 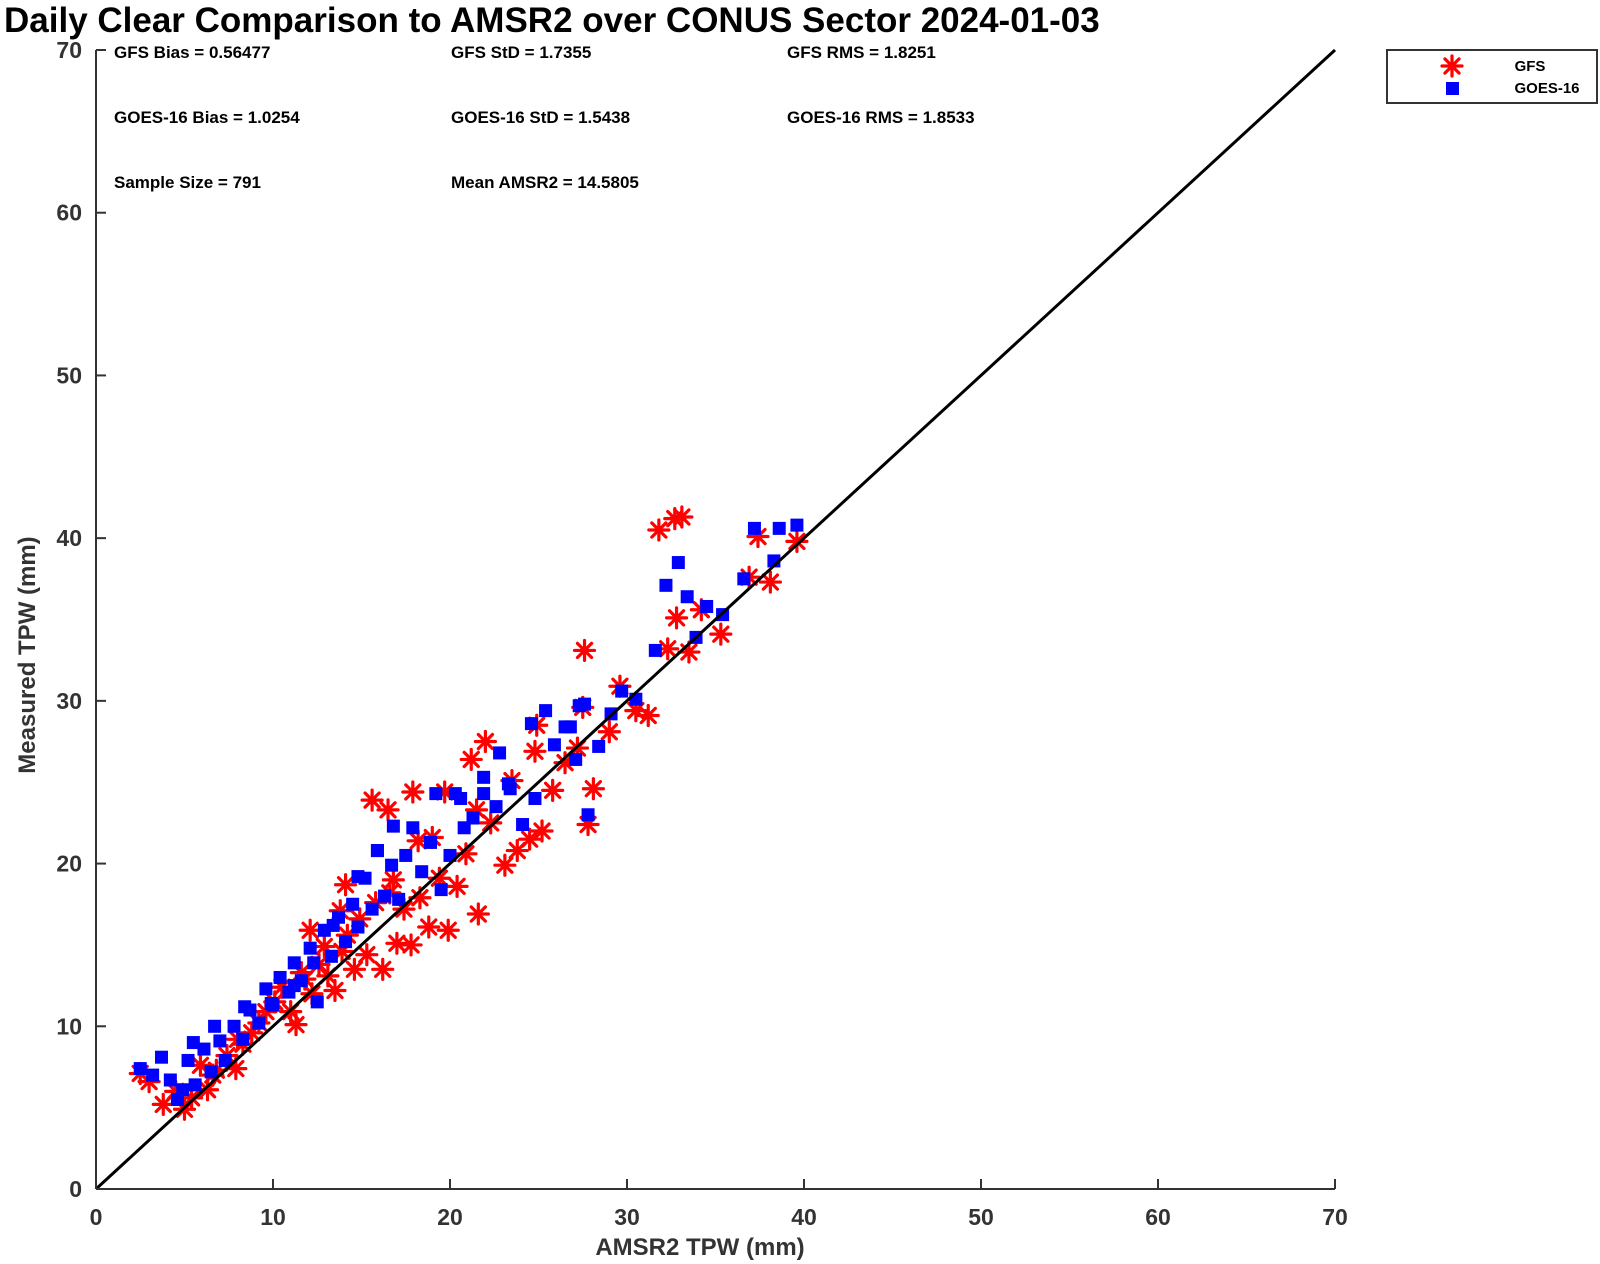 I want to click on legend-box, so click(x=1492, y=76).